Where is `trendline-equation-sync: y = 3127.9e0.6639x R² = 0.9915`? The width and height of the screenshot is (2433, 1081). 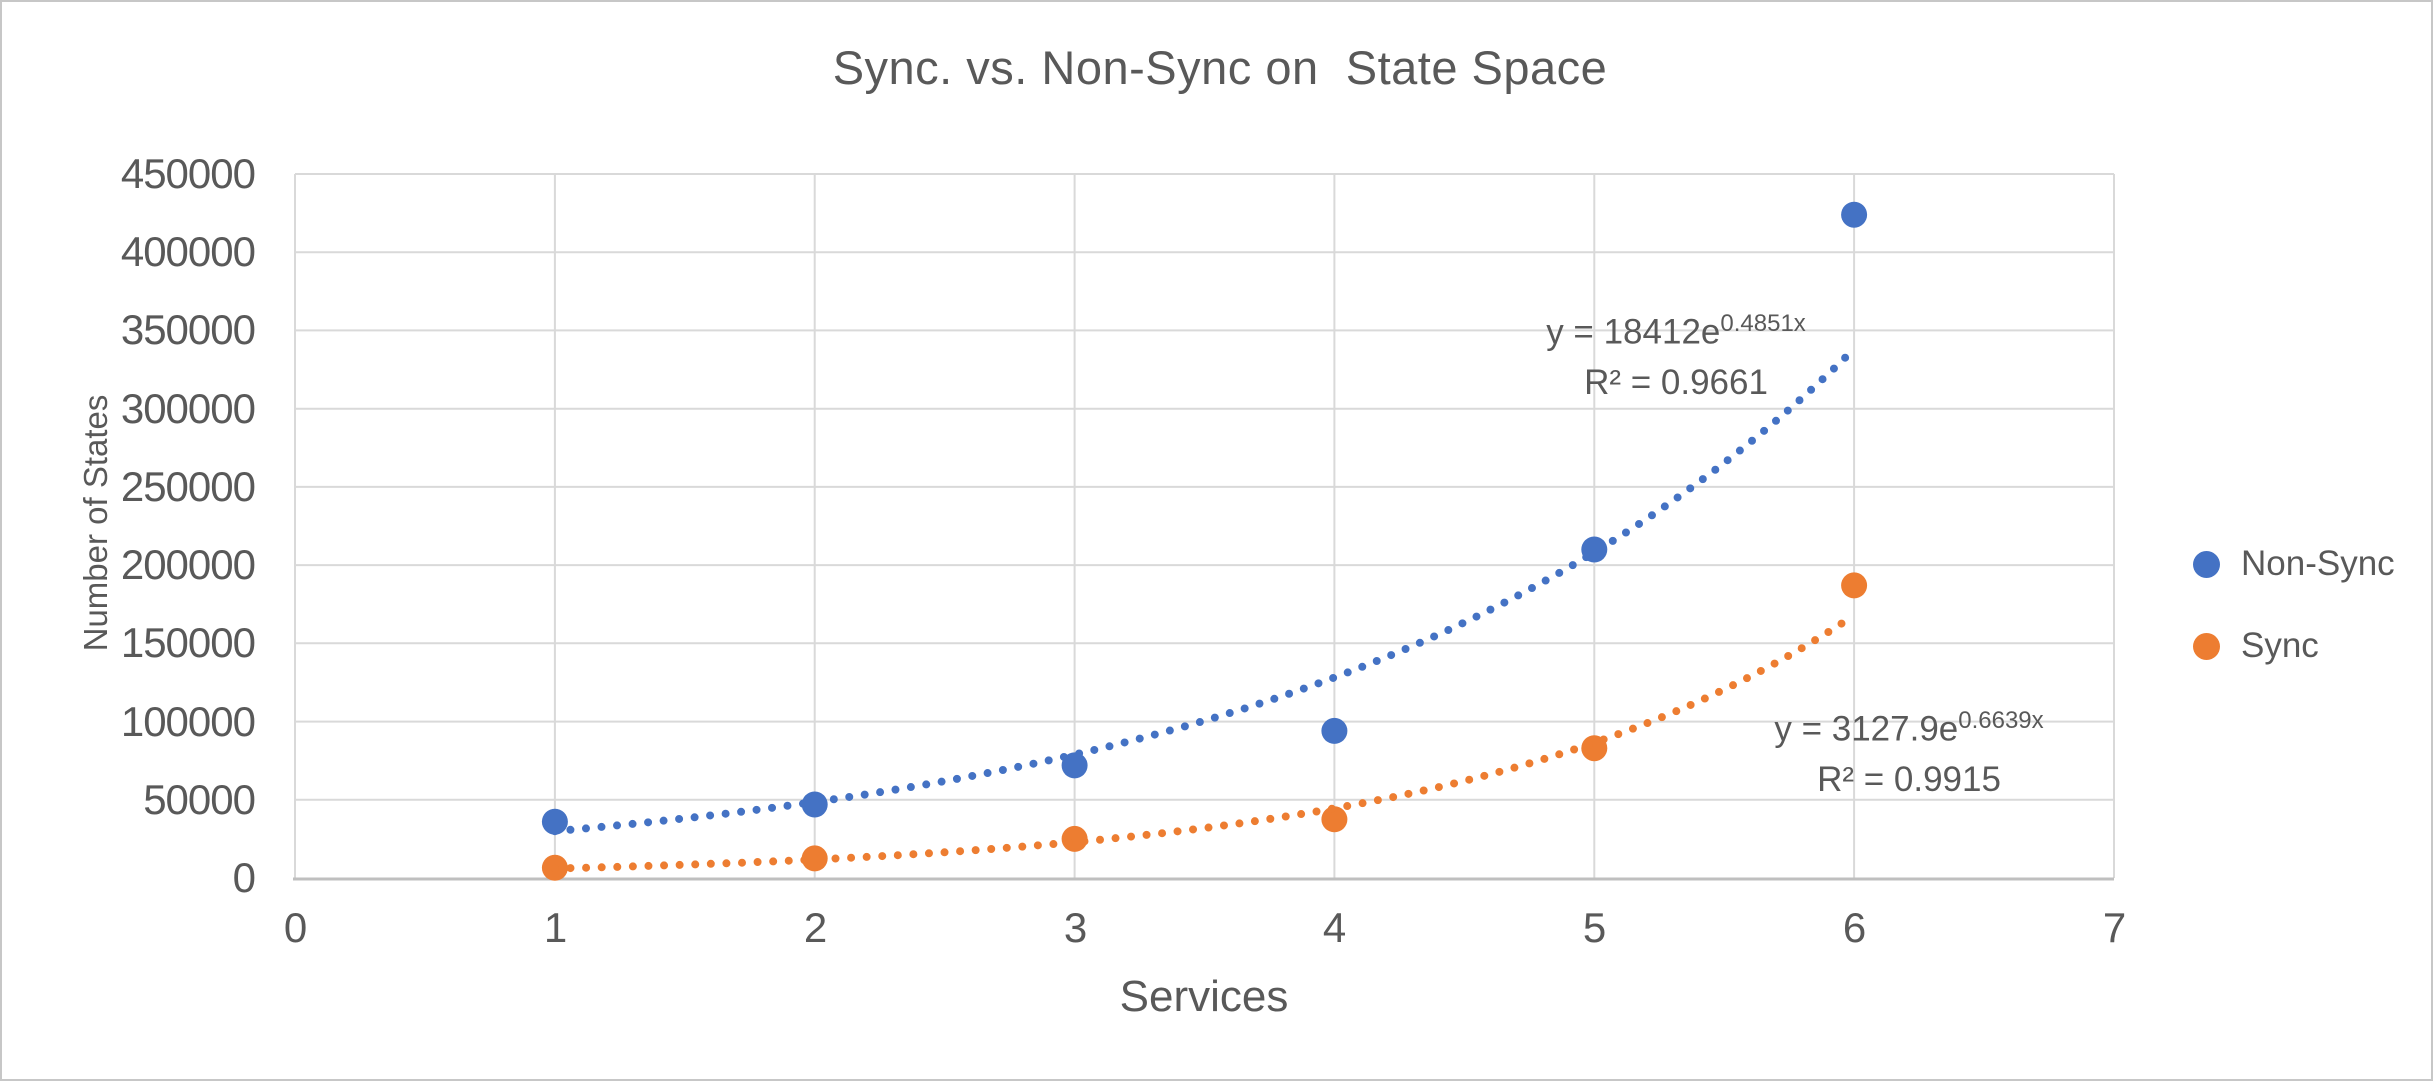 trendline-equation-sync: y = 3127.9e0.6639x R² = 0.9915 is located at coordinates (1908, 750).